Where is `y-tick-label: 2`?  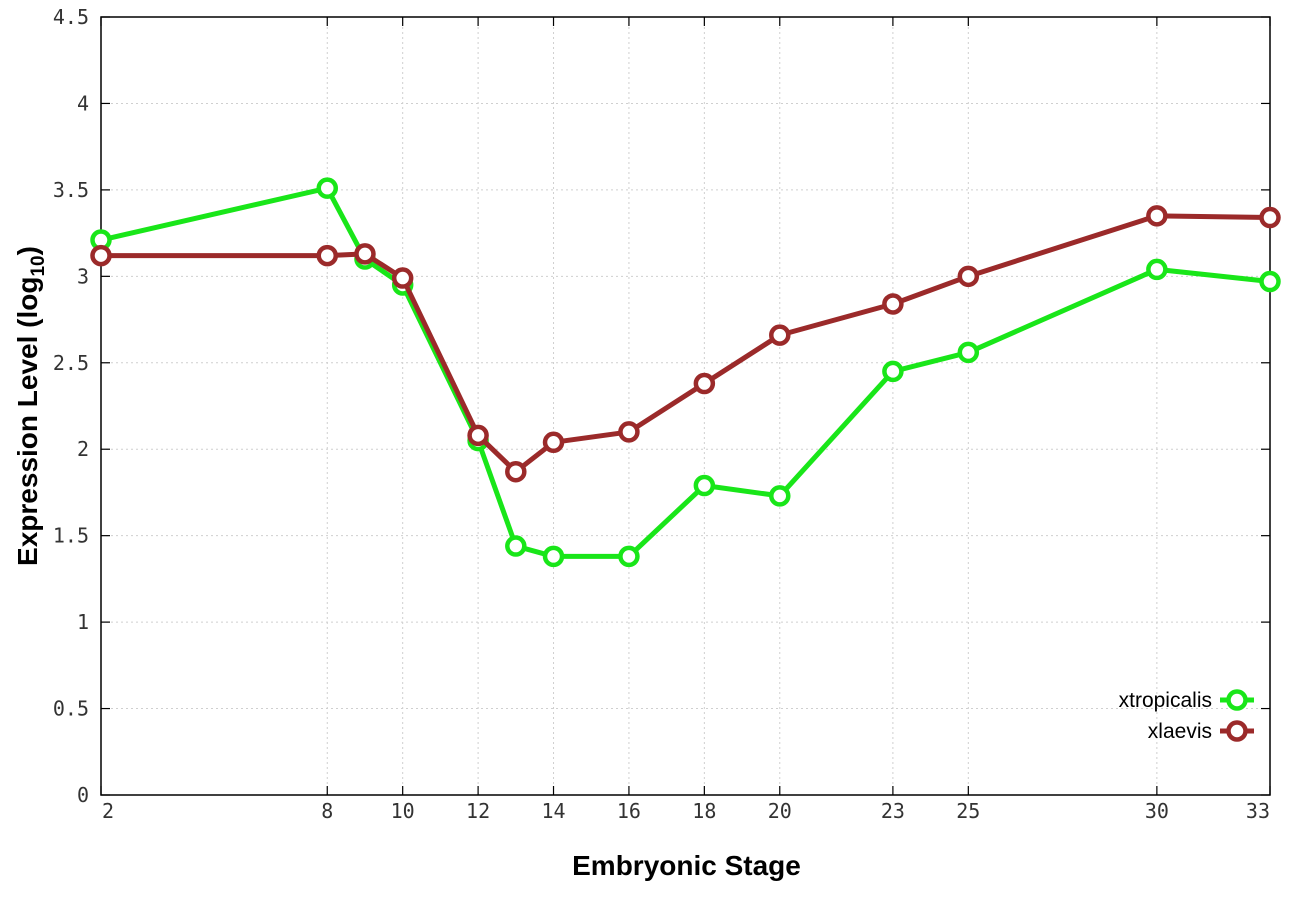
y-tick-label: 2 is located at coordinates (83, 449).